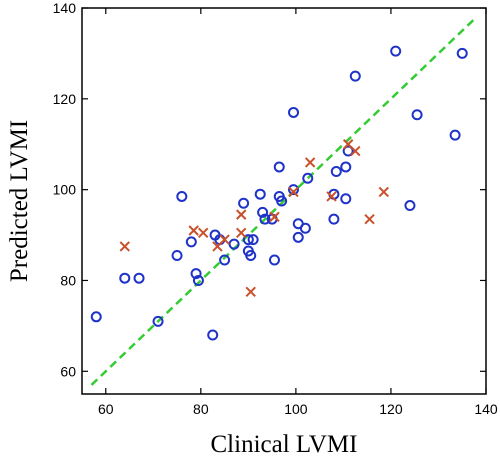 Image resolution: width=500 pixels, height=461 pixels. Describe the element at coordinates (65, 190) in the screenshot. I see `y-tick-label: 100` at that location.